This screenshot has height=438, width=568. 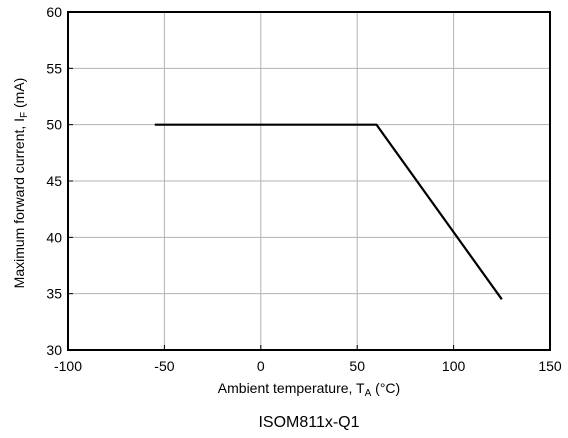 I want to click on x-axis-label-subscript: A, so click(x=368, y=393).